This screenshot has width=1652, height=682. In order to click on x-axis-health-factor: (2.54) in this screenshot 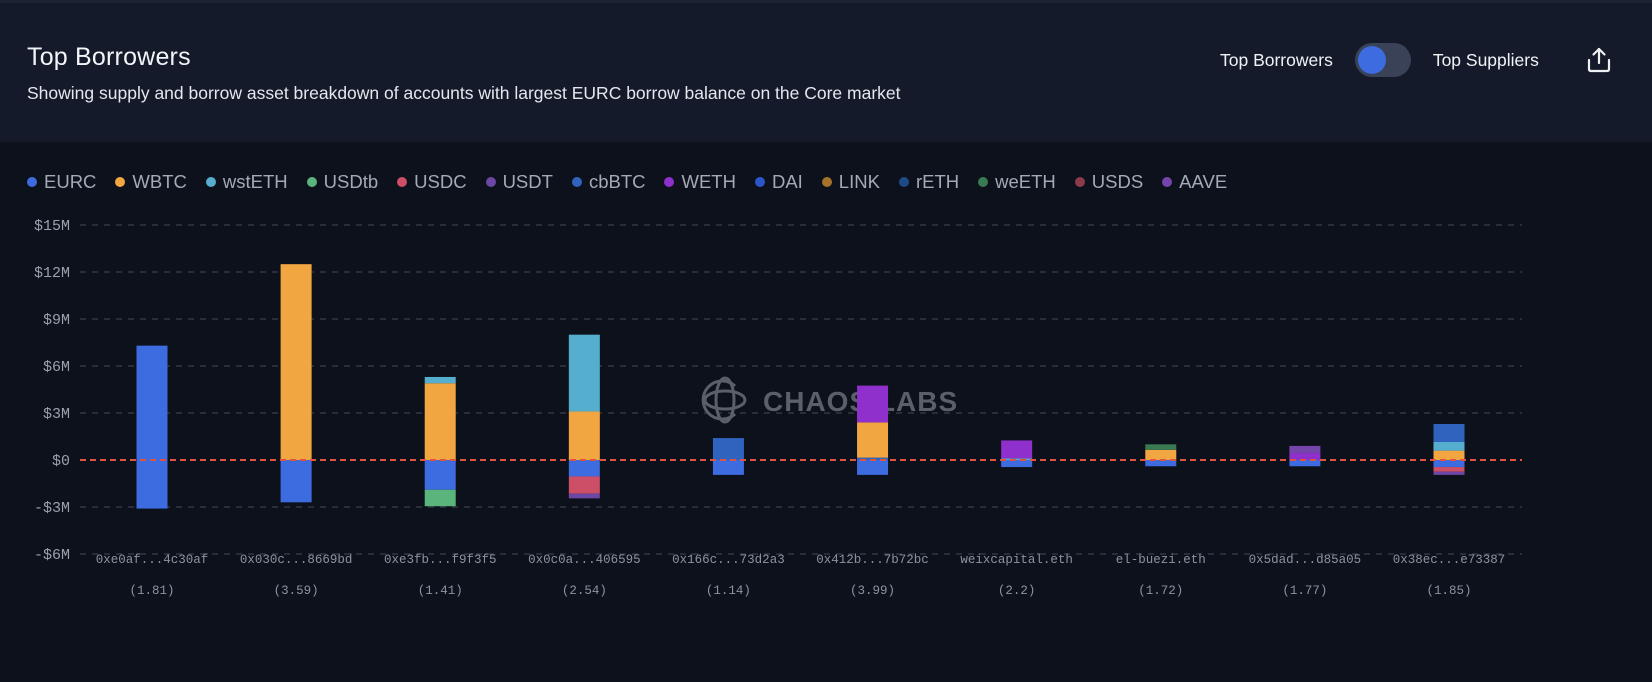, I will do `click(584, 591)`.